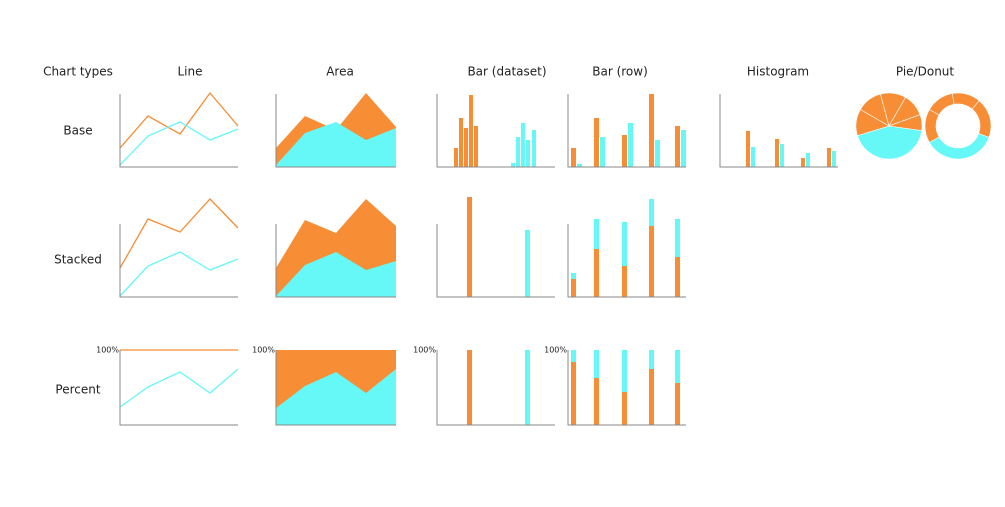 This screenshot has width=1005, height=507. What do you see at coordinates (778, 72) in the screenshot?
I see `column-header: Histogram` at bounding box center [778, 72].